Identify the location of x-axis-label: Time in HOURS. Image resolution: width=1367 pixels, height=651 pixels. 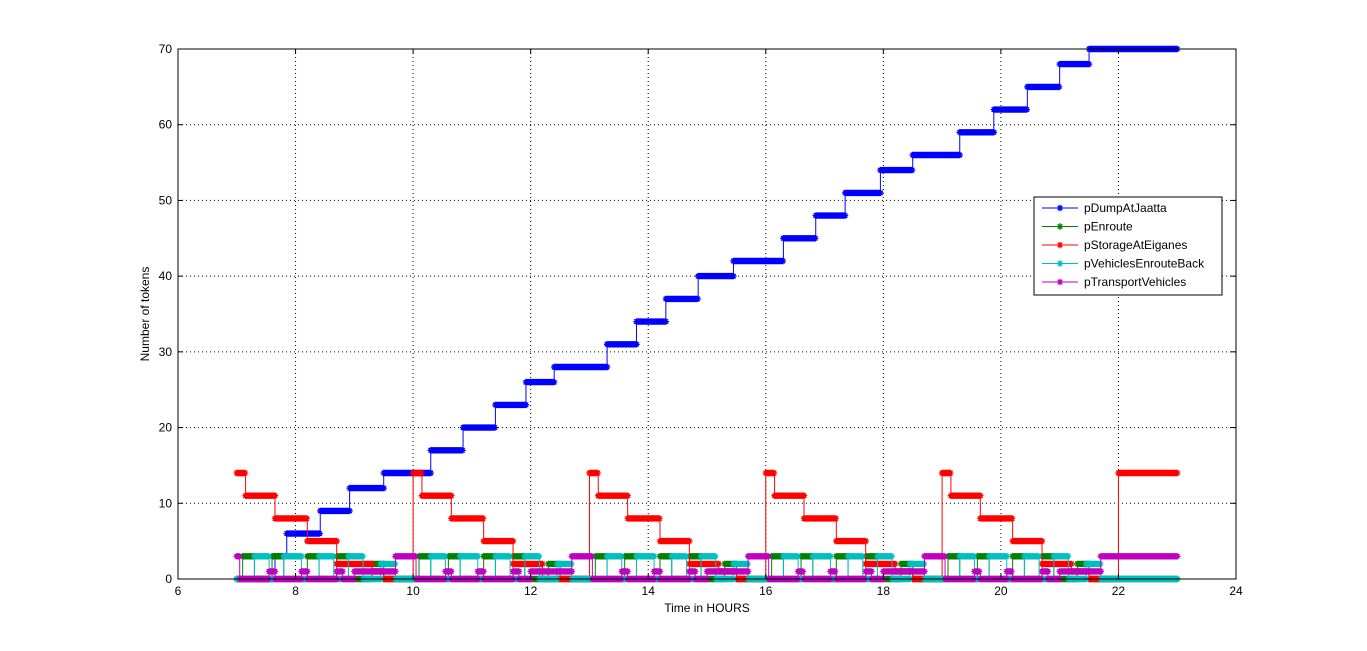
(707, 608).